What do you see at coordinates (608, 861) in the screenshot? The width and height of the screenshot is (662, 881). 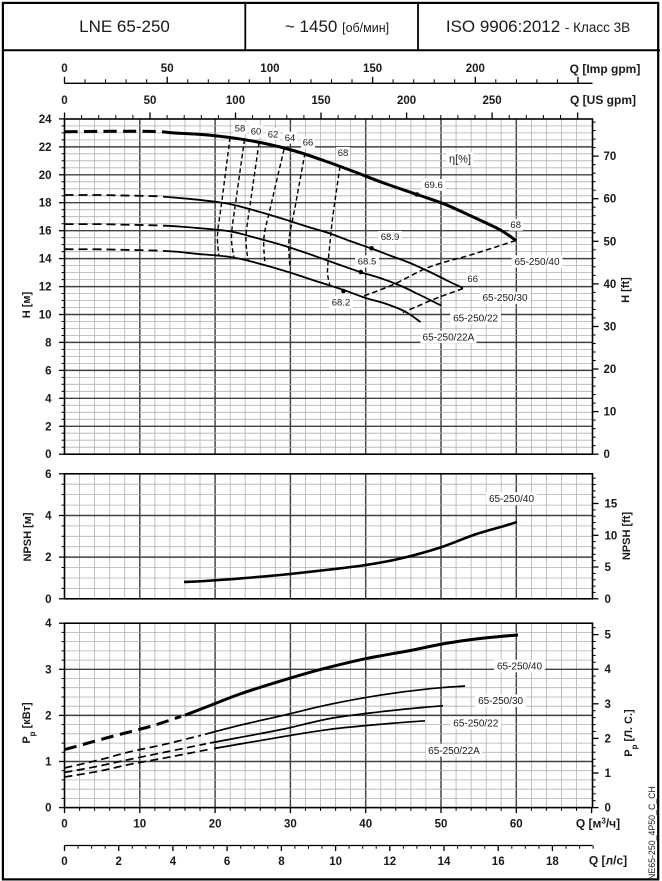 I see `svg-text: Q [л/с]` at bounding box center [608, 861].